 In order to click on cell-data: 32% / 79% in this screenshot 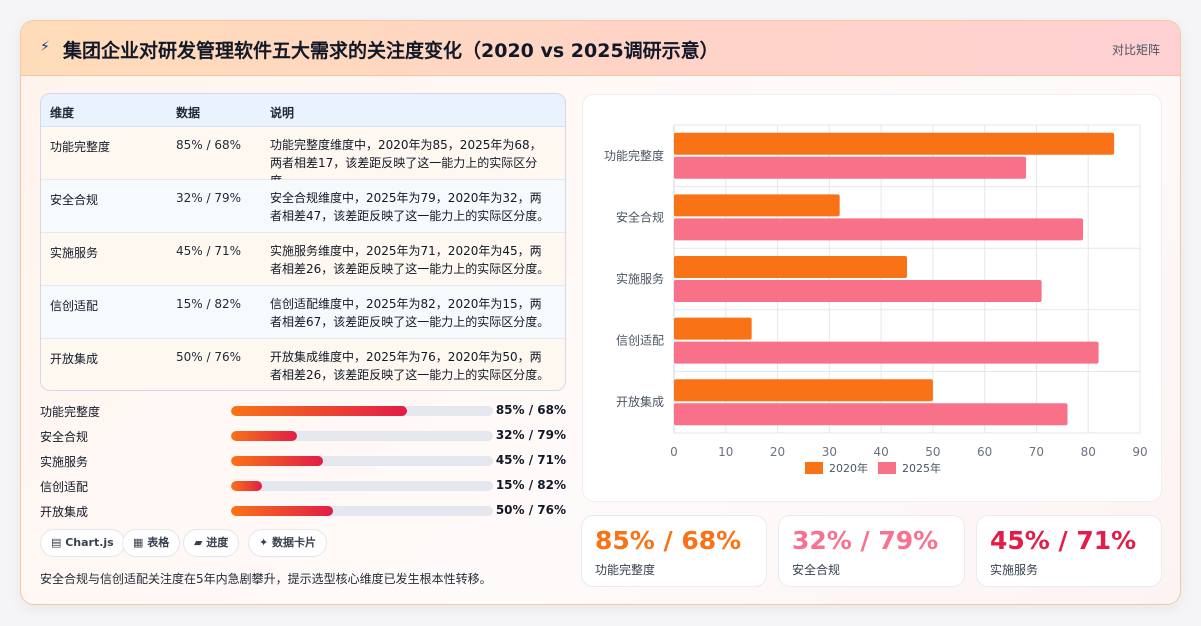, I will do `click(209, 198)`.